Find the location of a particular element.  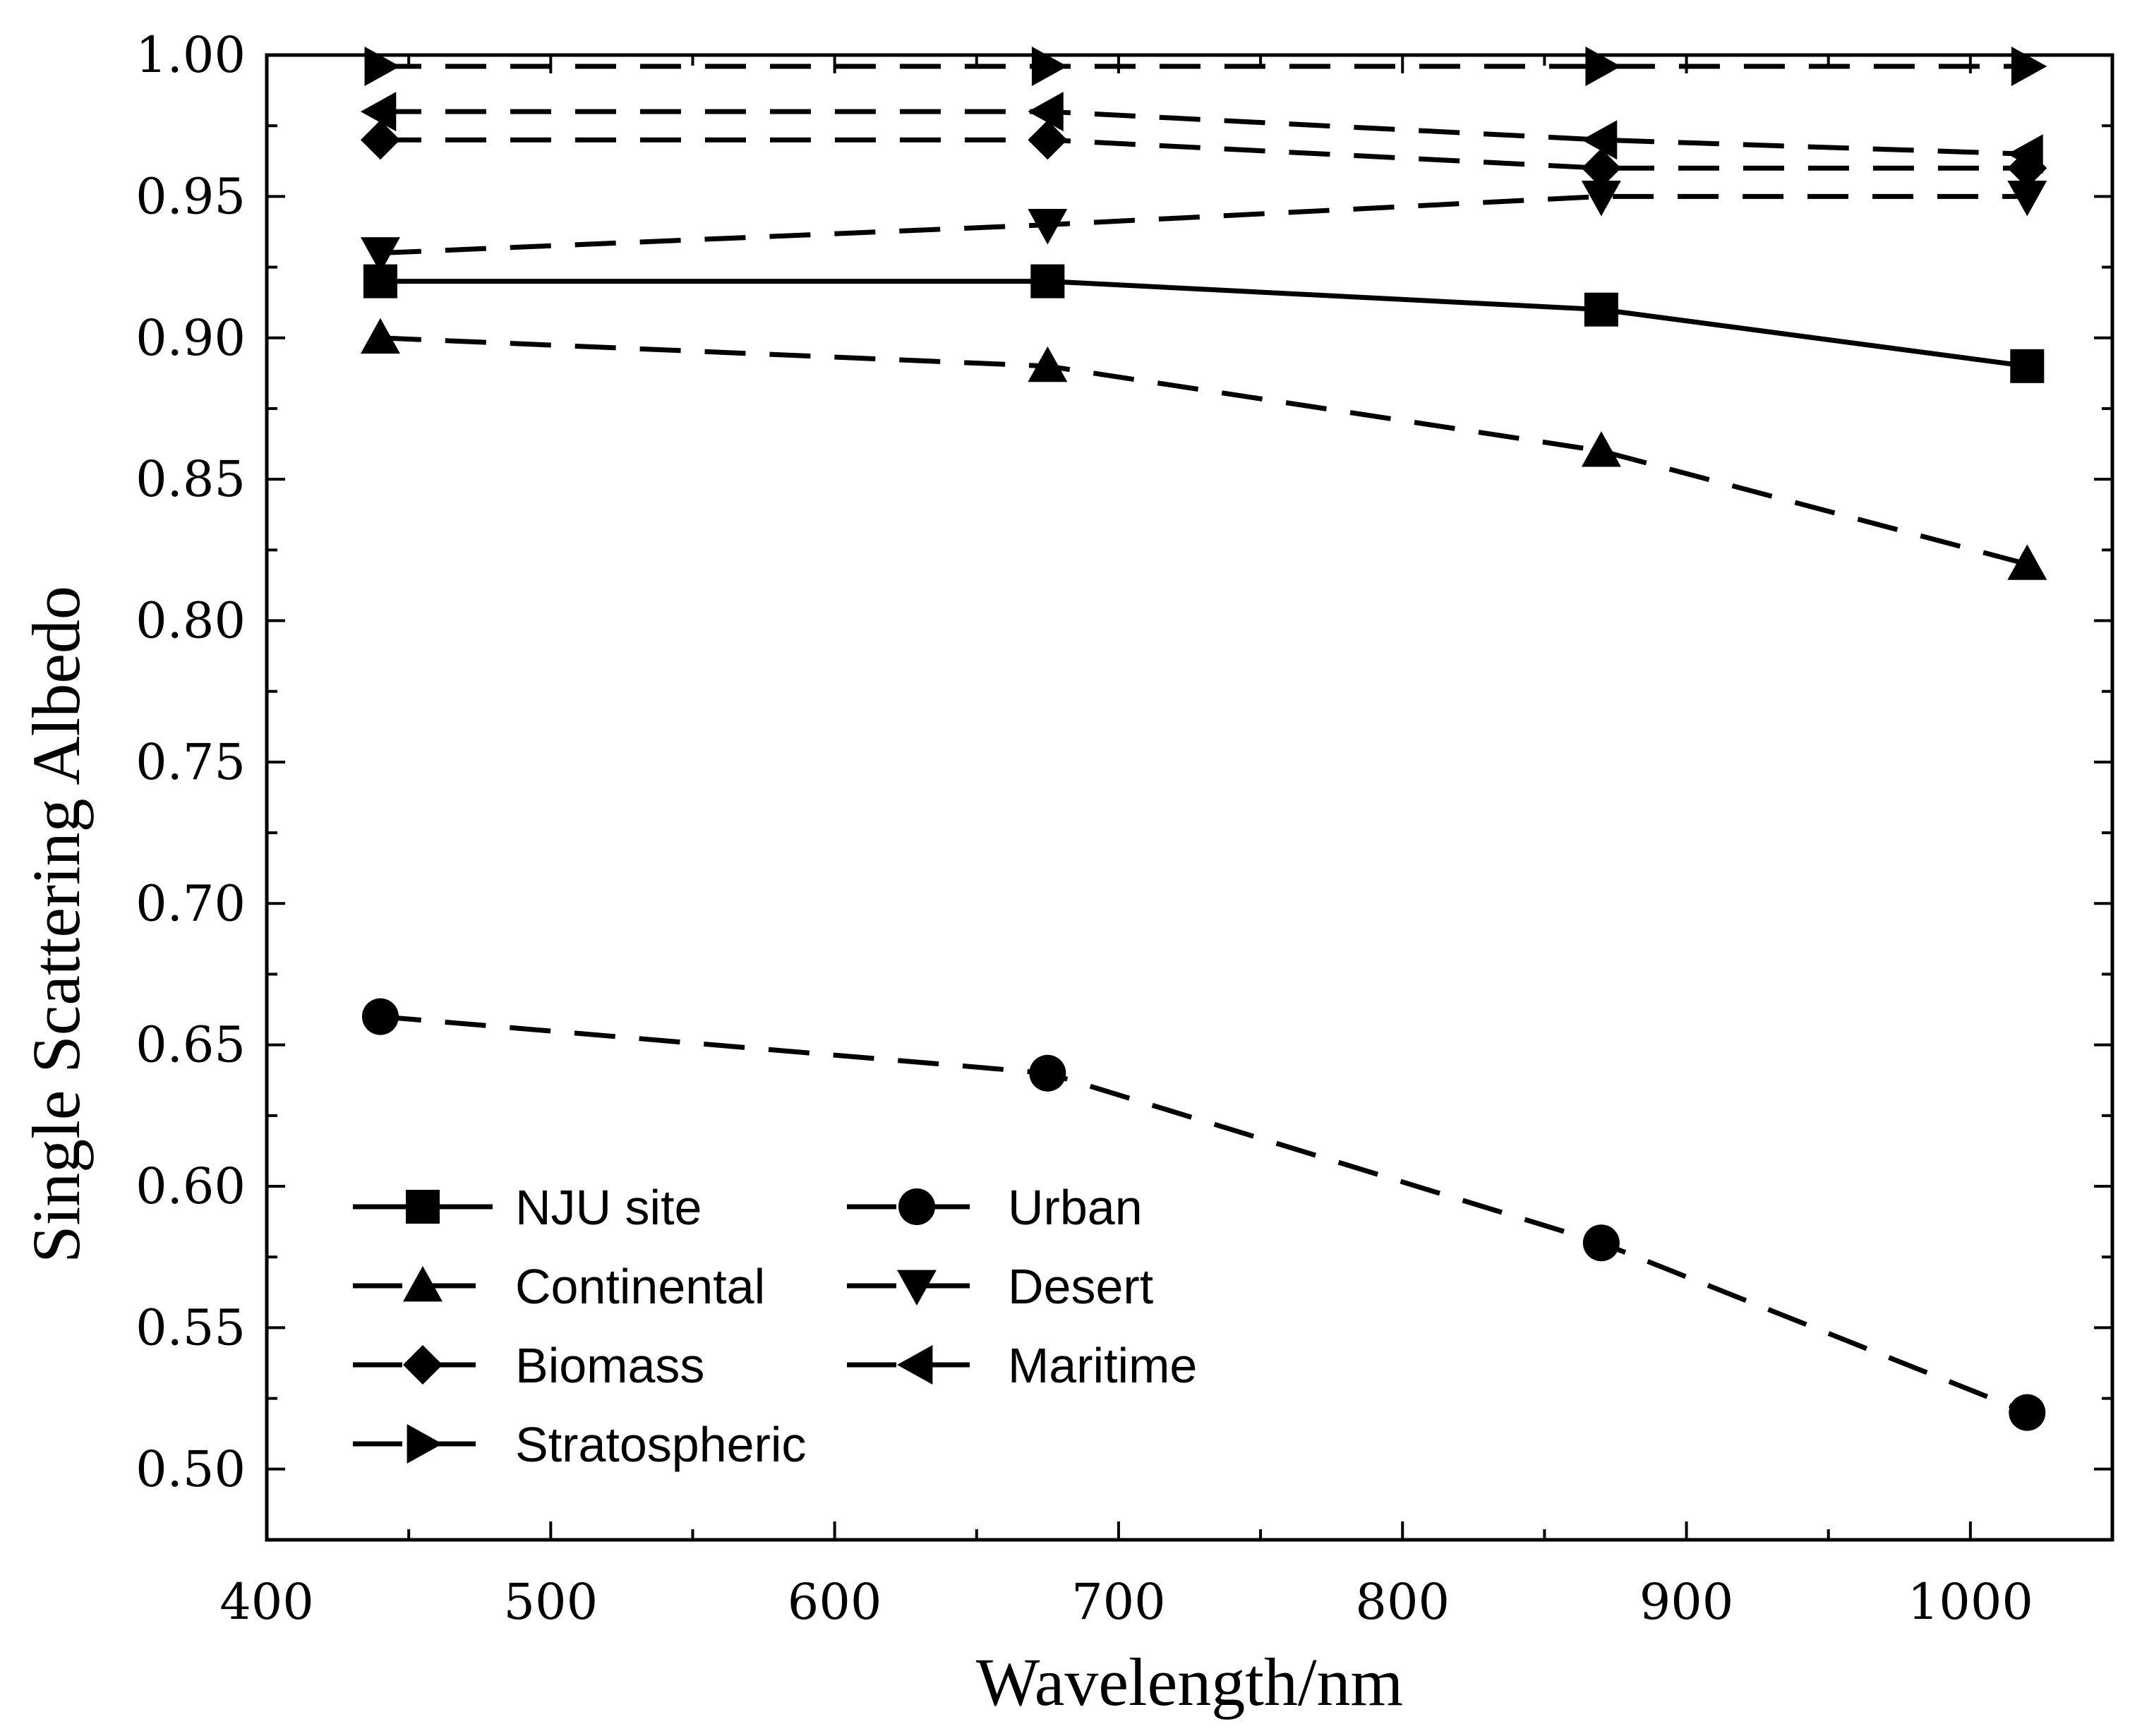

series-nju-site is located at coordinates (1204, 323).